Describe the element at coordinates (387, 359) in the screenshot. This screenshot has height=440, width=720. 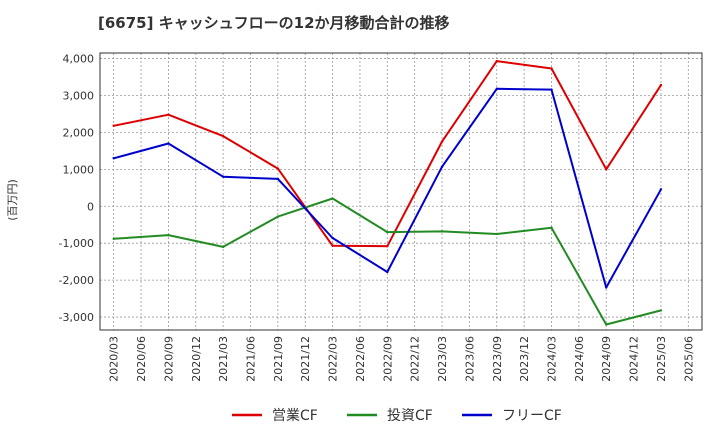
I see `x-tick-label: 2022/09` at that location.